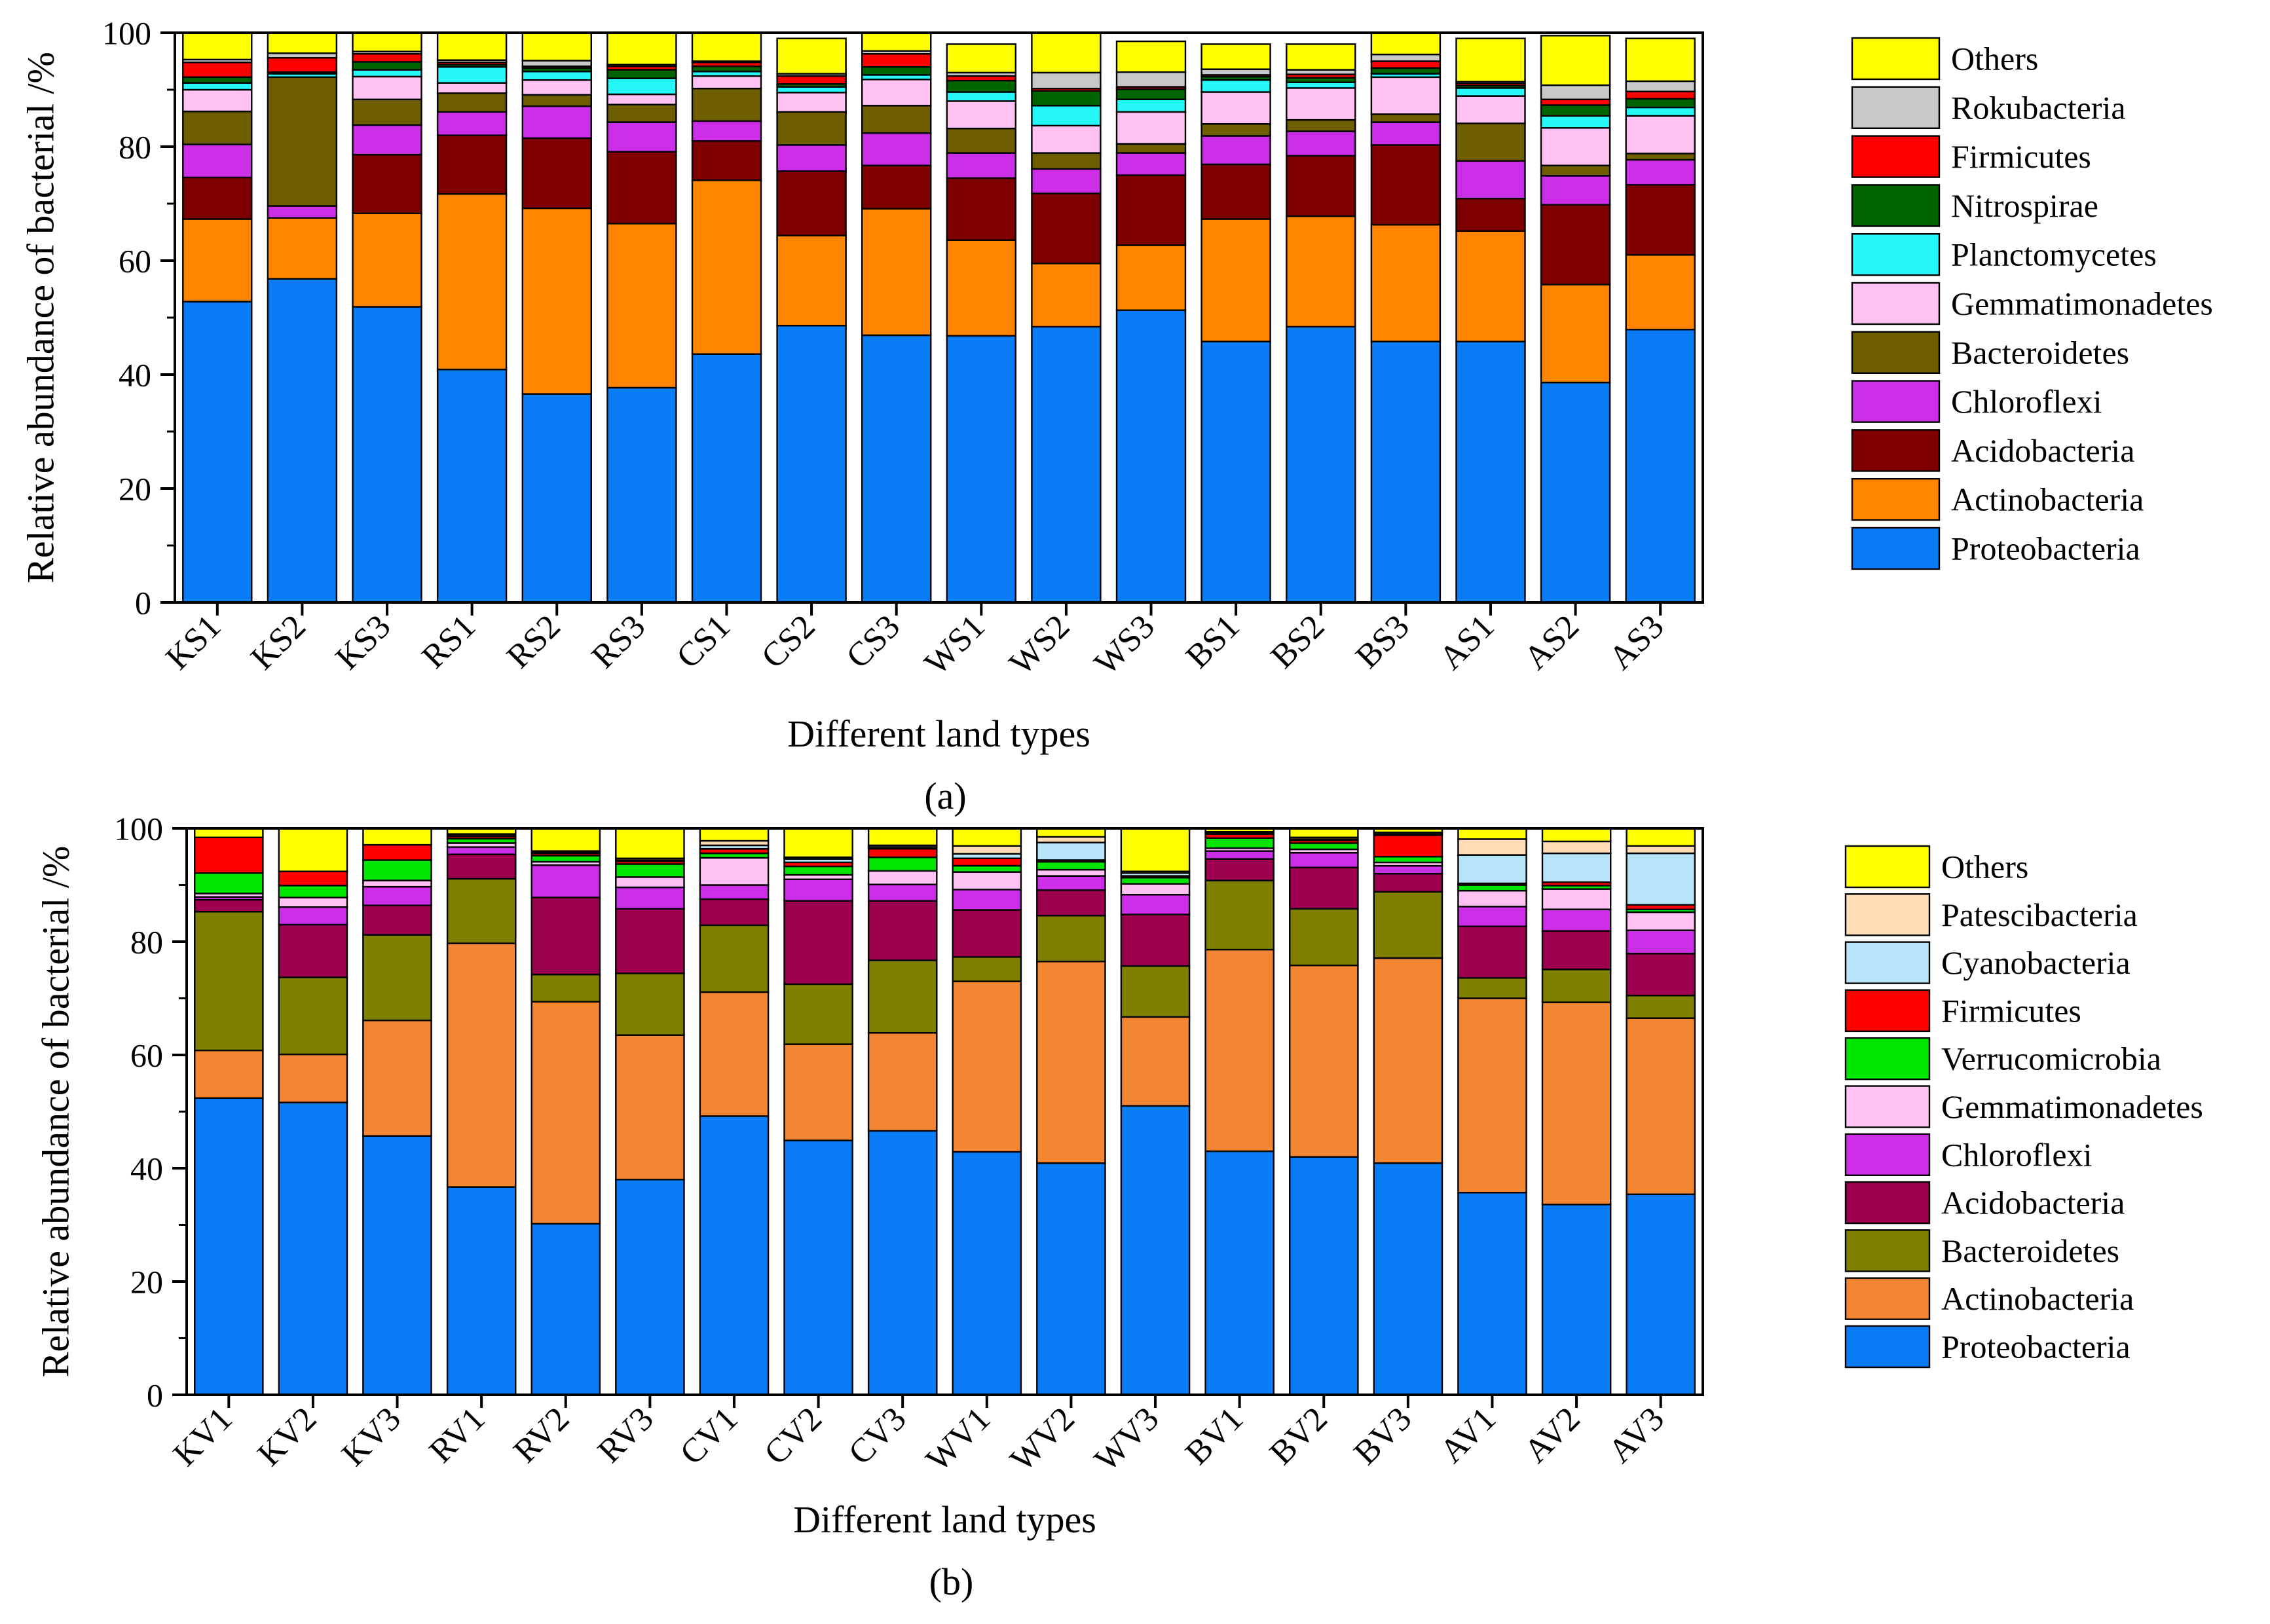 Image resolution: width=2270 pixels, height=1624 pixels. What do you see at coordinates (2035, 962) in the screenshot?
I see `legend-label-cyanobacteria: Cyanobacteria` at bounding box center [2035, 962].